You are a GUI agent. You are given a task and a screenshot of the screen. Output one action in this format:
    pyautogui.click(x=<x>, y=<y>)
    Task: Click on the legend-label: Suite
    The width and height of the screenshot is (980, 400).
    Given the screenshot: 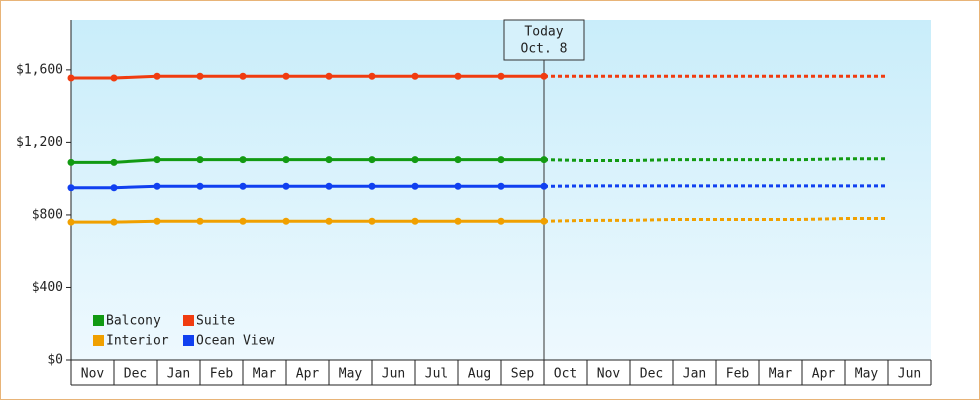 What is the action you would take?
    pyautogui.click(x=215, y=321)
    